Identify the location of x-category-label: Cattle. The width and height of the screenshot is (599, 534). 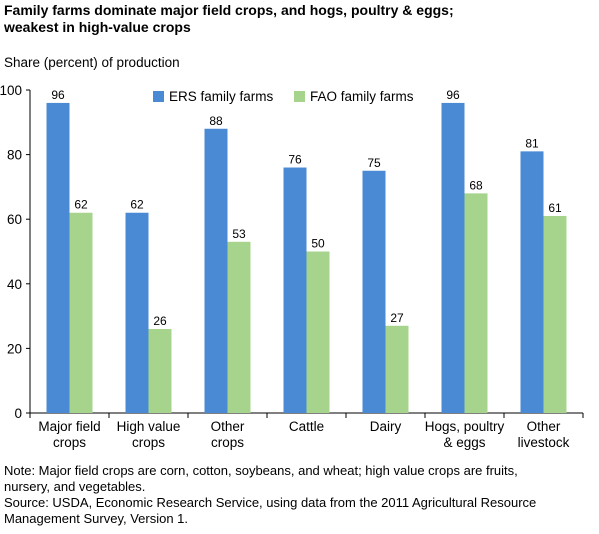
(306, 426).